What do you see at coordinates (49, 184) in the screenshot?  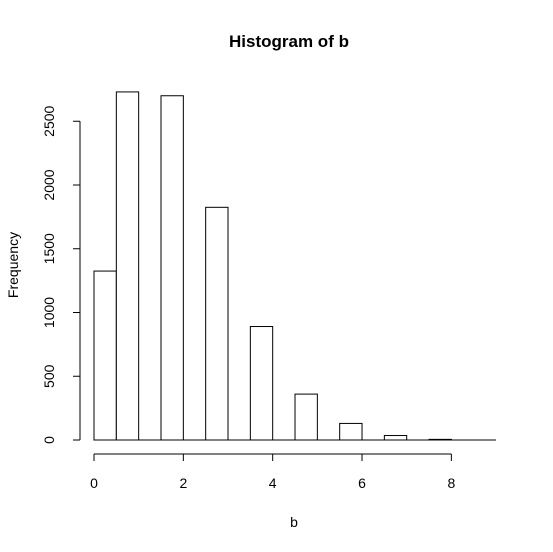 I see `y-tick-label: 2000` at bounding box center [49, 184].